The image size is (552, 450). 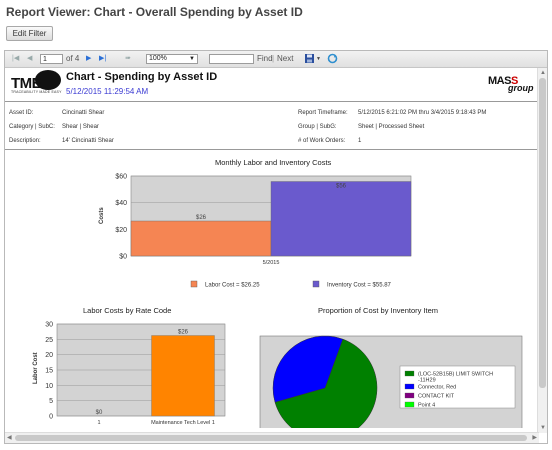 What do you see at coordinates (80, 127) in the screenshot?
I see `category-value: Shear | Shear` at bounding box center [80, 127].